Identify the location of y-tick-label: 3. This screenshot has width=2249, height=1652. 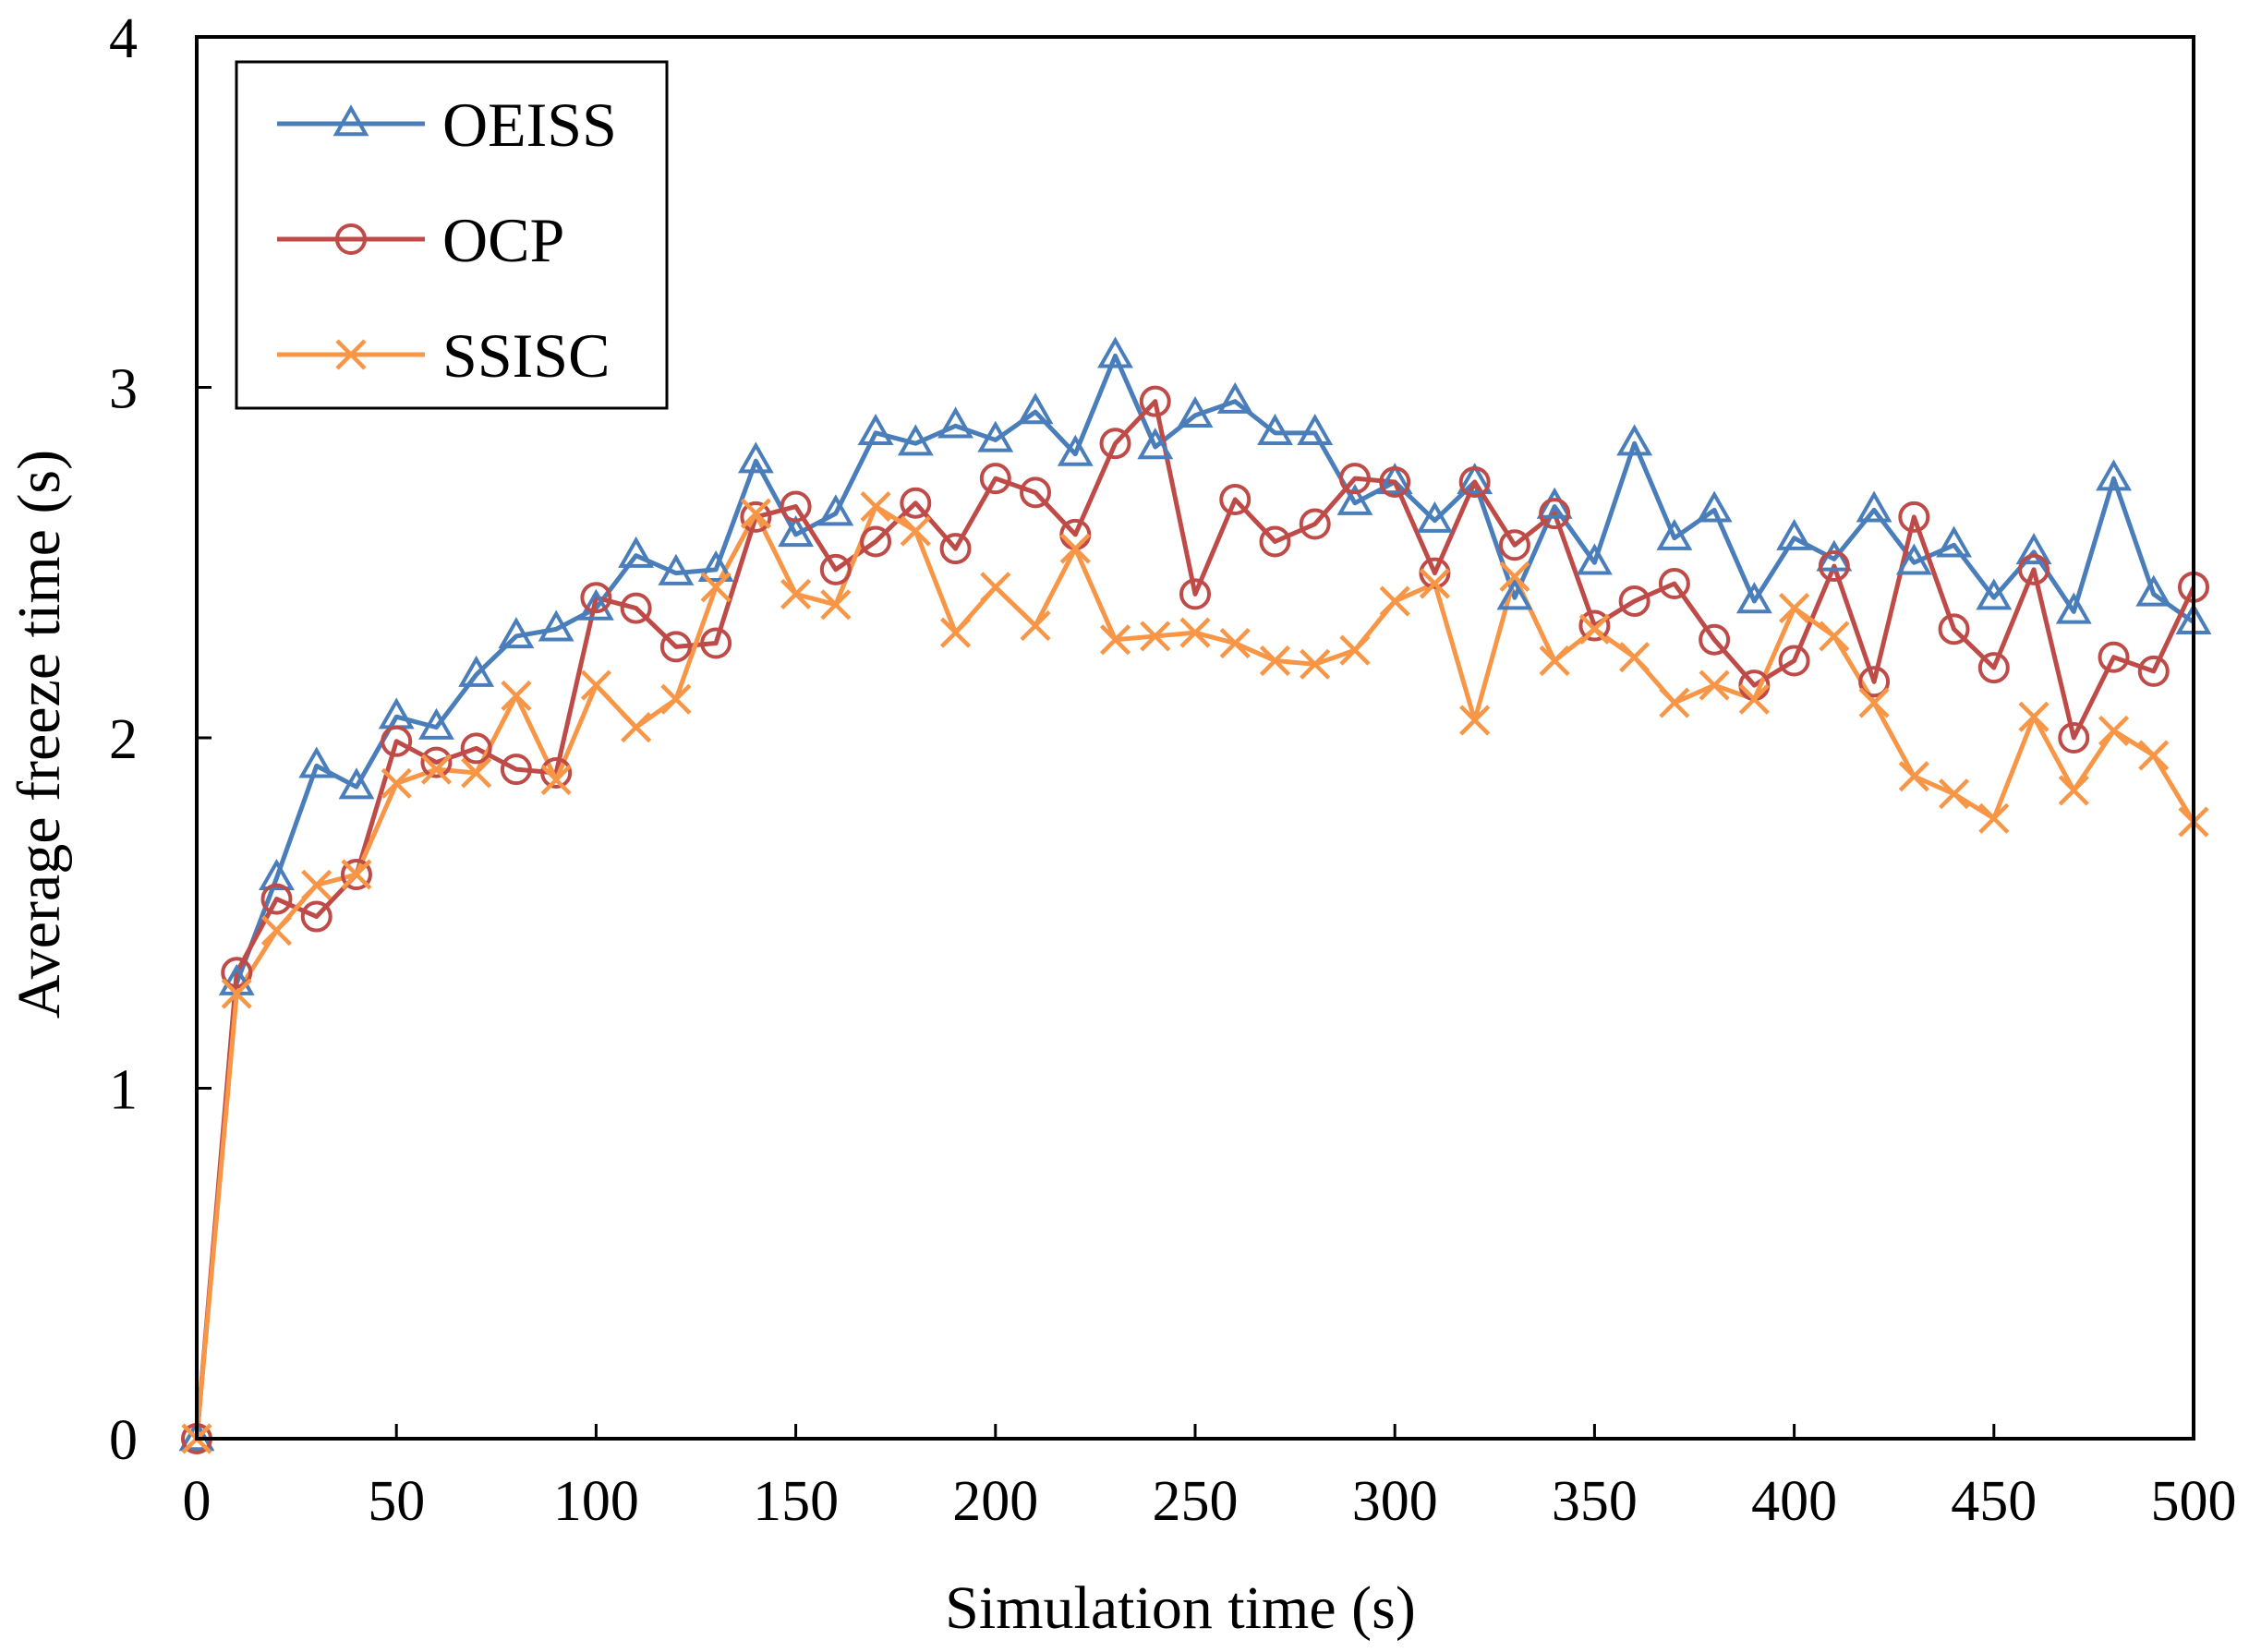
(123, 389).